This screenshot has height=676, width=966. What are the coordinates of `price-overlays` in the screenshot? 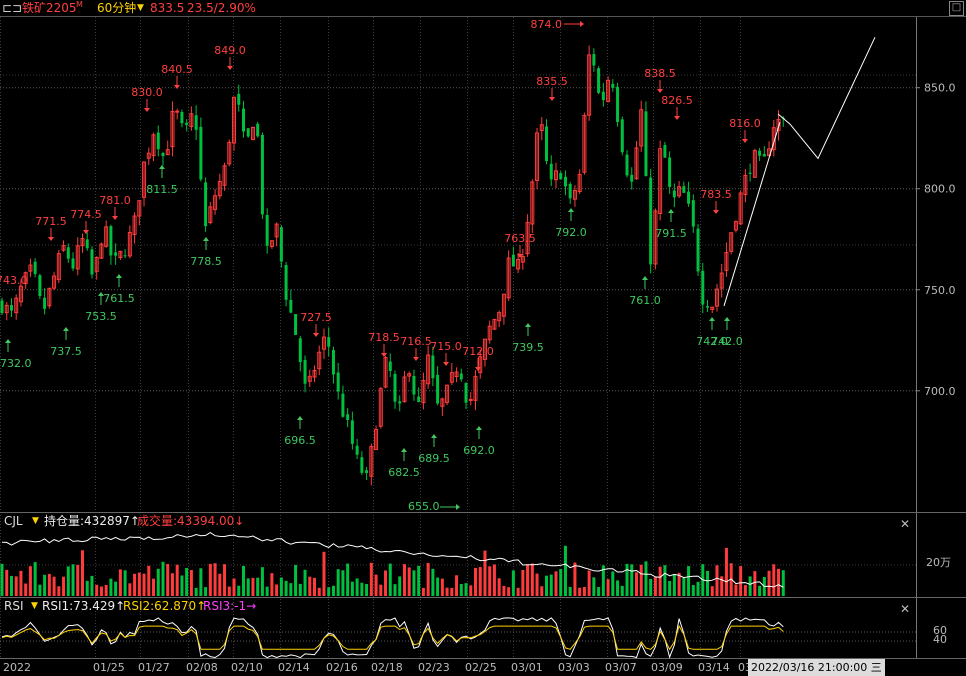 It's located at (799, 171).